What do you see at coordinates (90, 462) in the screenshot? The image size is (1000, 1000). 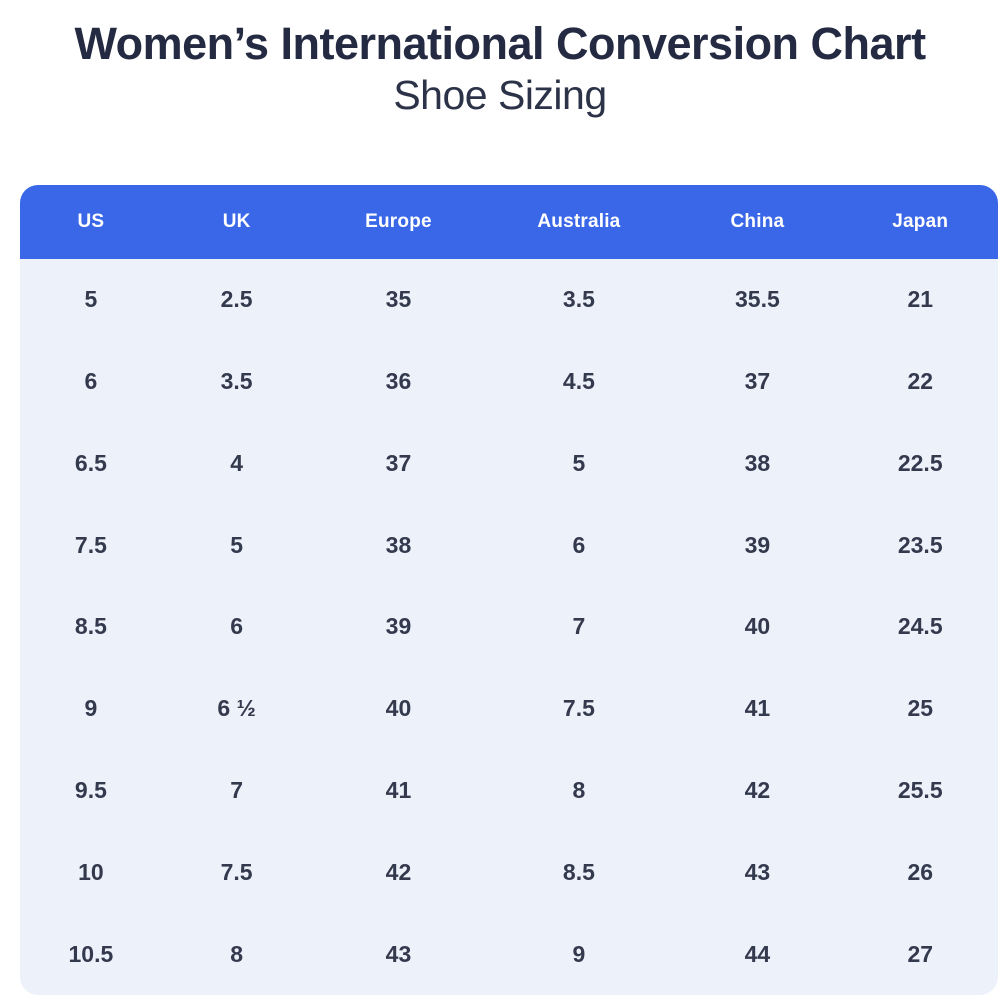 I see `table-cell: 6.5` at bounding box center [90, 462].